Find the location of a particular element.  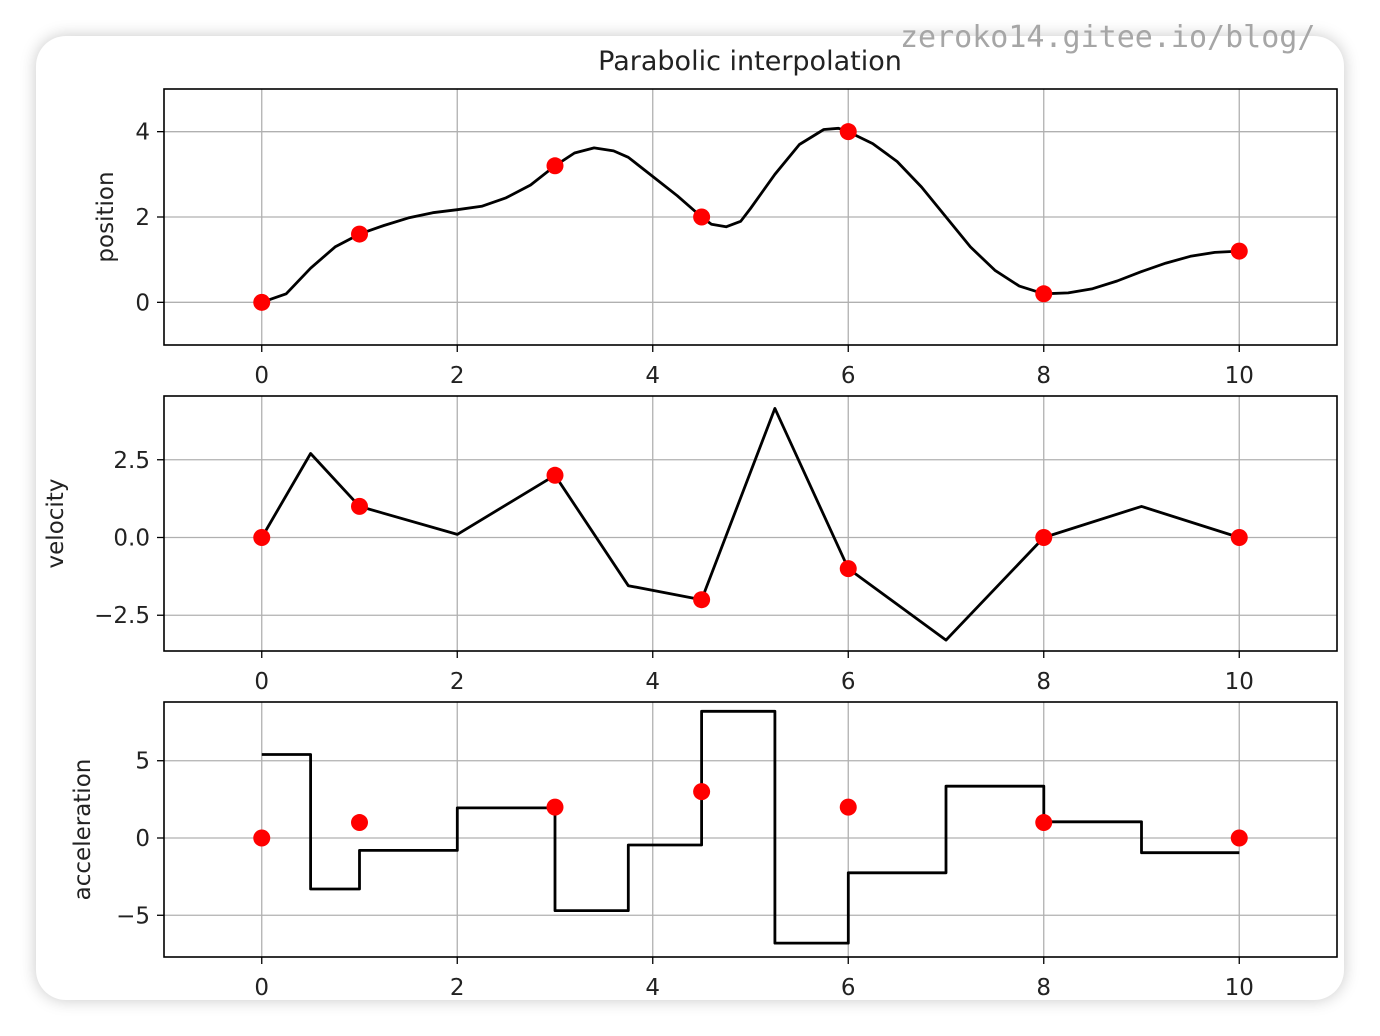

y-axis-label: acceleration is located at coordinates (83, 830).